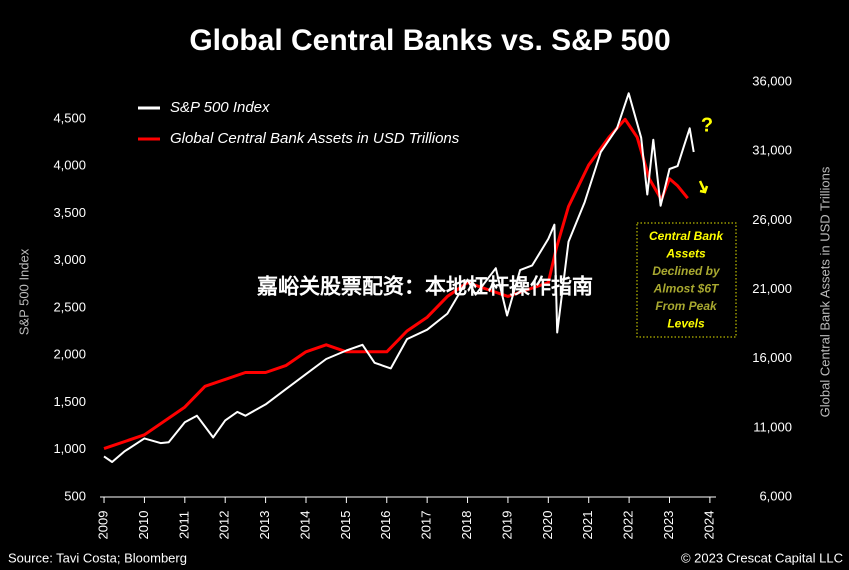 The height and width of the screenshot is (570, 849). What do you see at coordinates (772, 150) in the screenshot?
I see `y2-tick-label: 31,000` at bounding box center [772, 150].